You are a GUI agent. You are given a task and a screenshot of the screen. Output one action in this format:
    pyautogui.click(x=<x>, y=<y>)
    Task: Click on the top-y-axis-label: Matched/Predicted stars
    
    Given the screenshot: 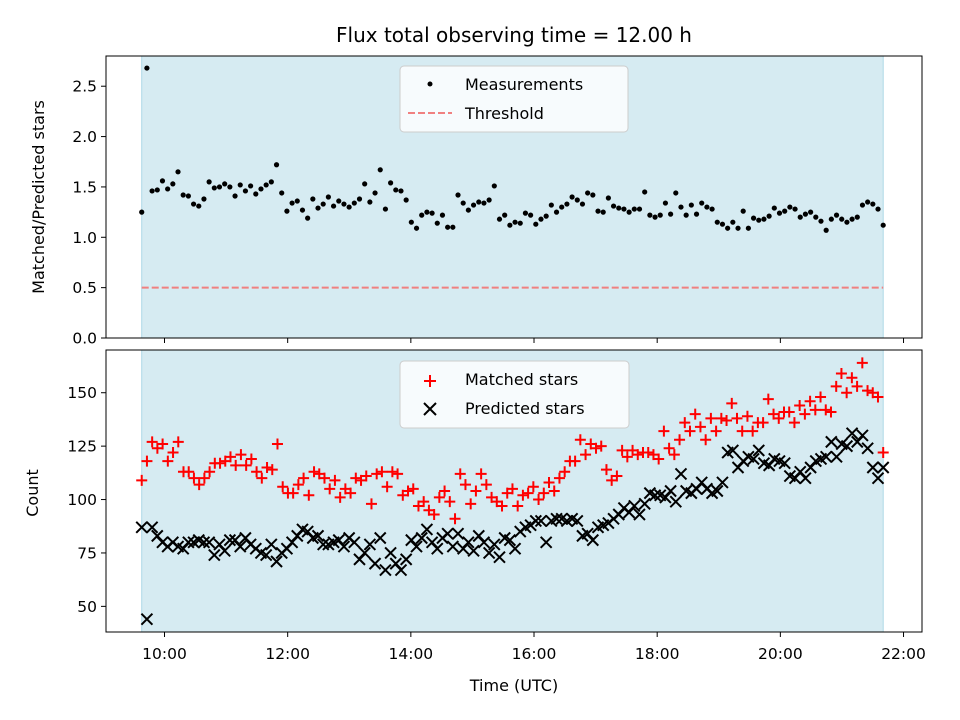 What is the action you would take?
    pyautogui.click(x=38, y=197)
    